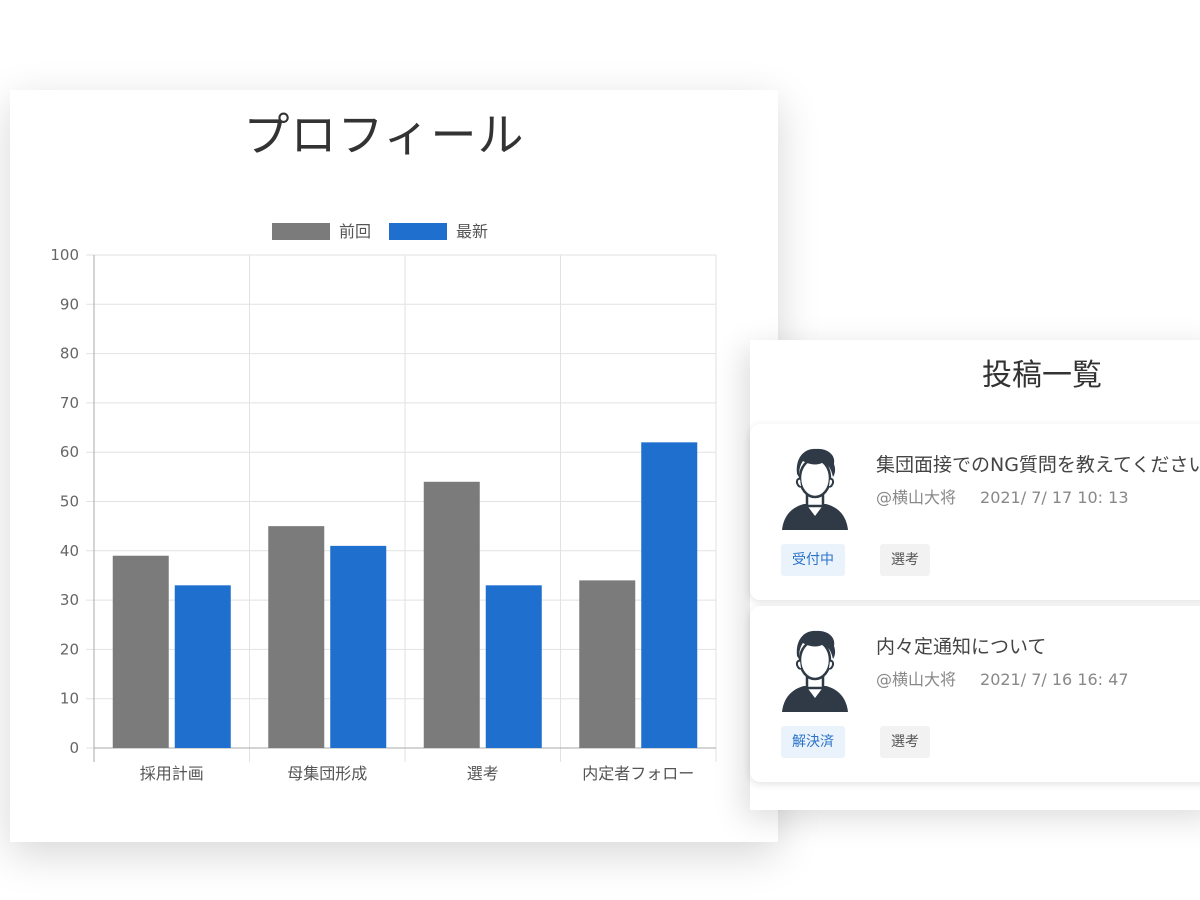 The width and height of the screenshot is (1200, 900). Describe the element at coordinates (69, 304) in the screenshot. I see `y-tick-label: 90` at that location.